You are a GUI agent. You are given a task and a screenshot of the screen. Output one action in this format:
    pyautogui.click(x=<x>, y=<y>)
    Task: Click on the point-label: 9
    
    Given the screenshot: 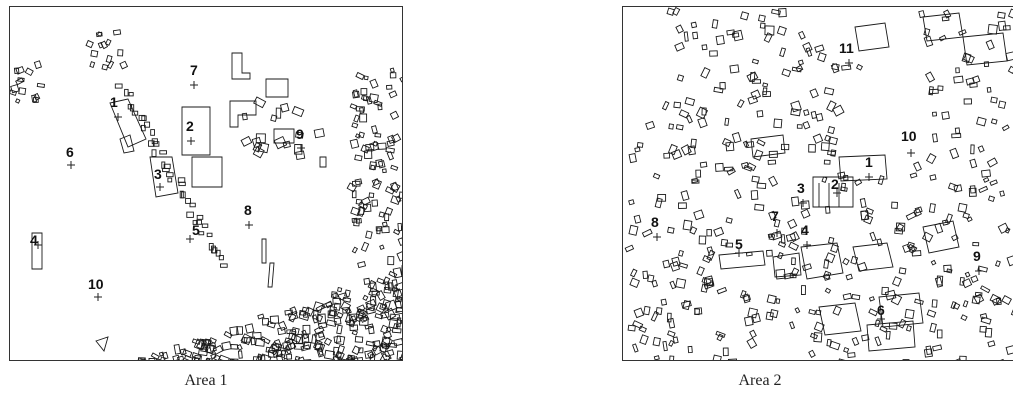 What is the action you would take?
    pyautogui.click(x=300, y=134)
    